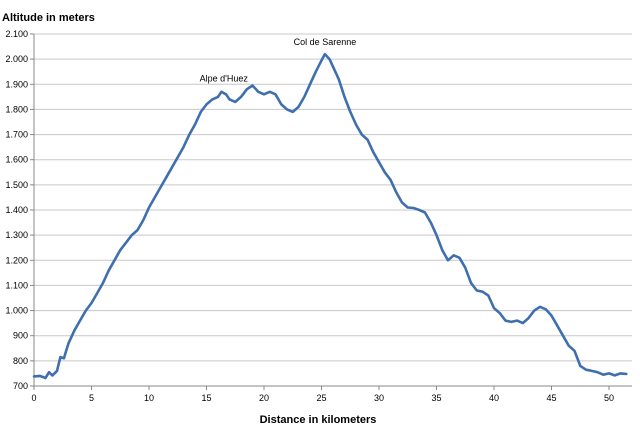 This screenshot has width=640, height=441. Describe the element at coordinates (494, 398) in the screenshot. I see `x-tick-label: 40` at that location.